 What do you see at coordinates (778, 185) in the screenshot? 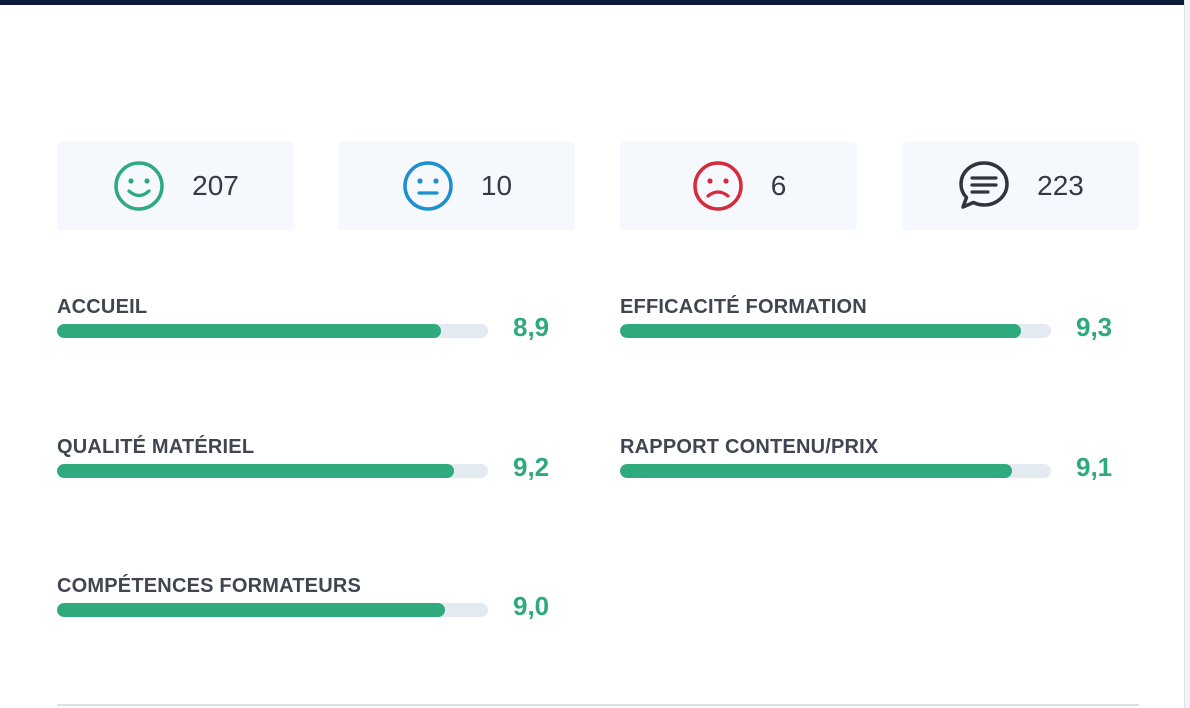
I see `stat-count-dissatisfied: 6` at bounding box center [778, 185].